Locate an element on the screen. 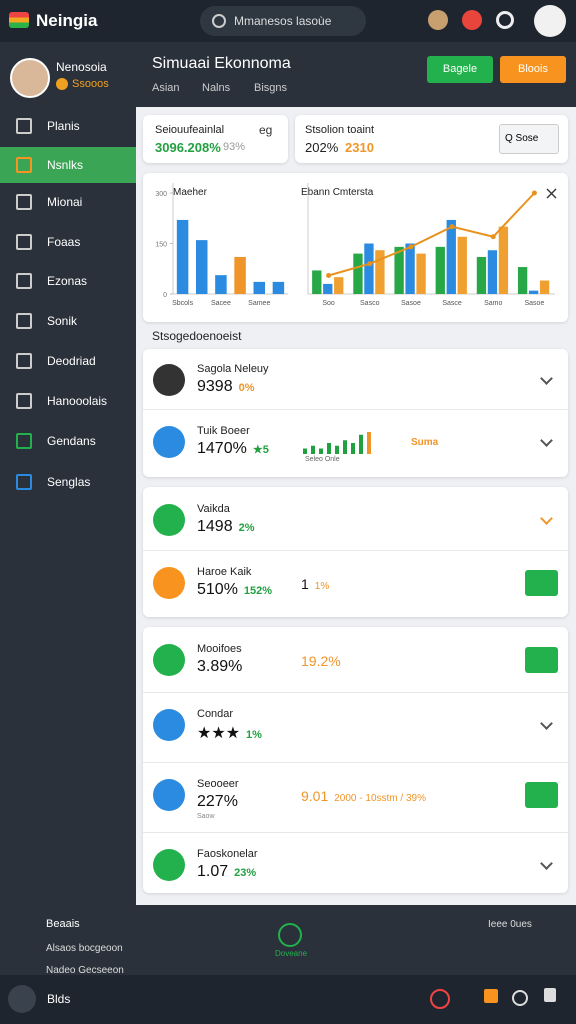 This screenshot has width=576, height=1024. menu-item: Foaas is located at coordinates (64, 242).